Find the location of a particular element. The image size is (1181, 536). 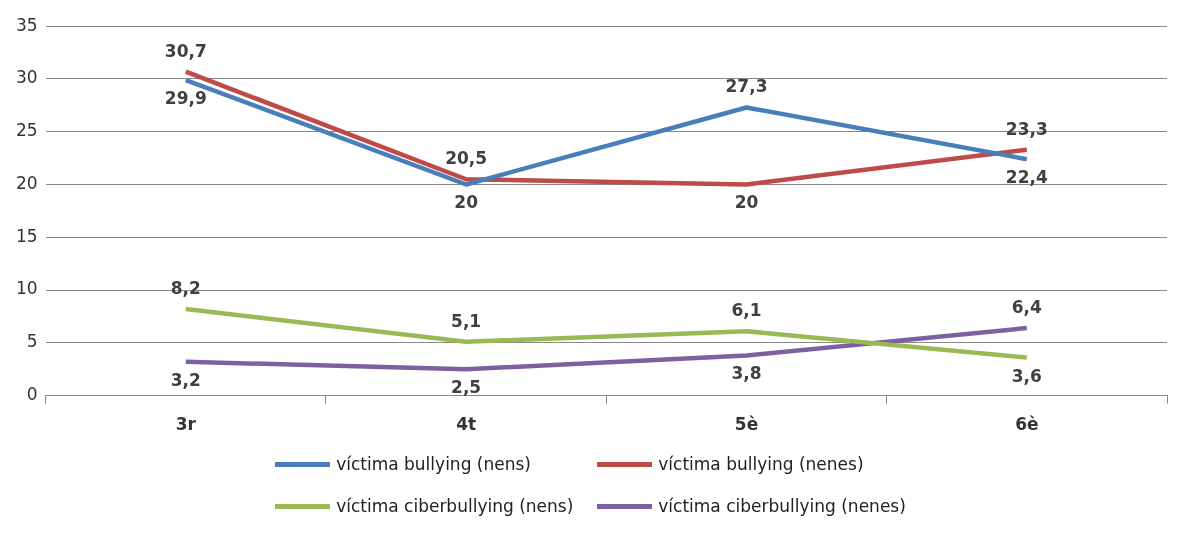

data-label: 20,5 is located at coordinates (466, 158).